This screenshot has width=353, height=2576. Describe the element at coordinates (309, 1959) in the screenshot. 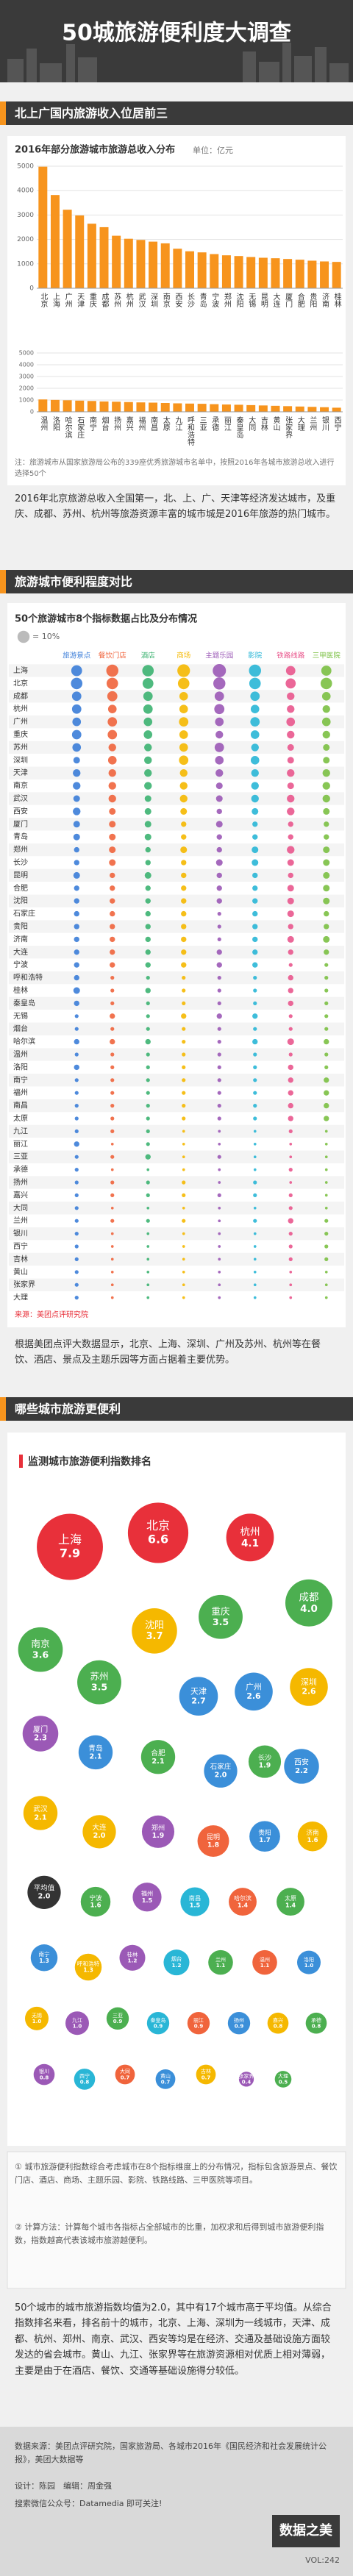

I see `bubble-name: 洛阳` at that location.